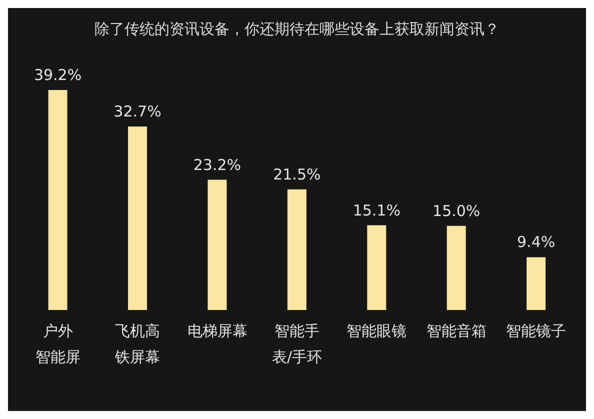 Image resolution: width=594 pixels, height=419 pixels. Describe the element at coordinates (536, 242) in the screenshot. I see `data-label: 9.4%` at that location.